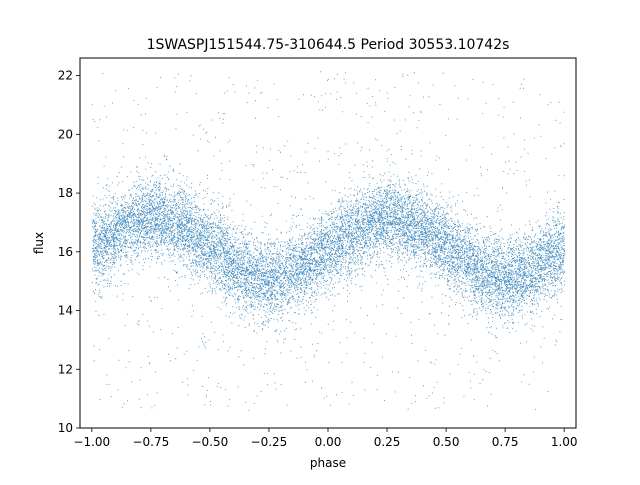 The image size is (640, 485). Describe the element at coordinates (150, 442) in the screenshot. I see `x-tick-label: −0.75` at that location.